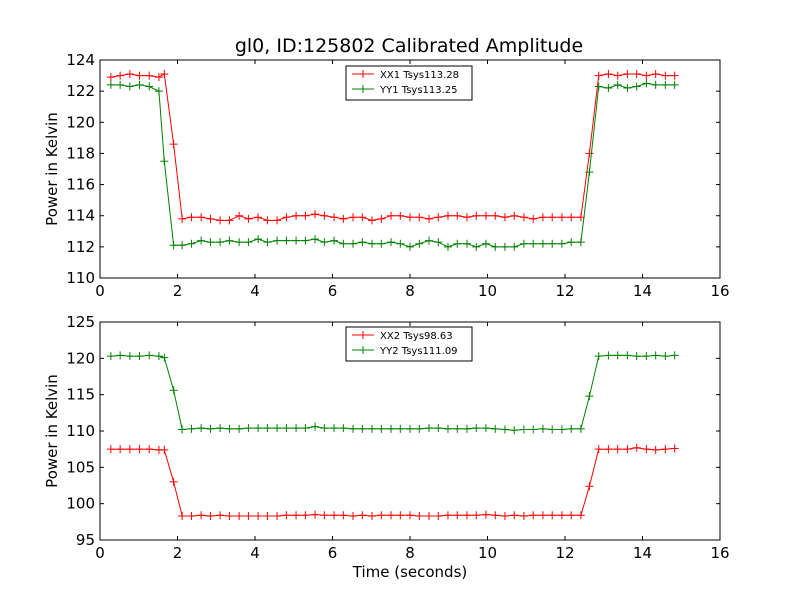 The image size is (800, 600). What do you see at coordinates (80, 504) in the screenshot?
I see `y-tick-label: 100` at bounding box center [80, 504].